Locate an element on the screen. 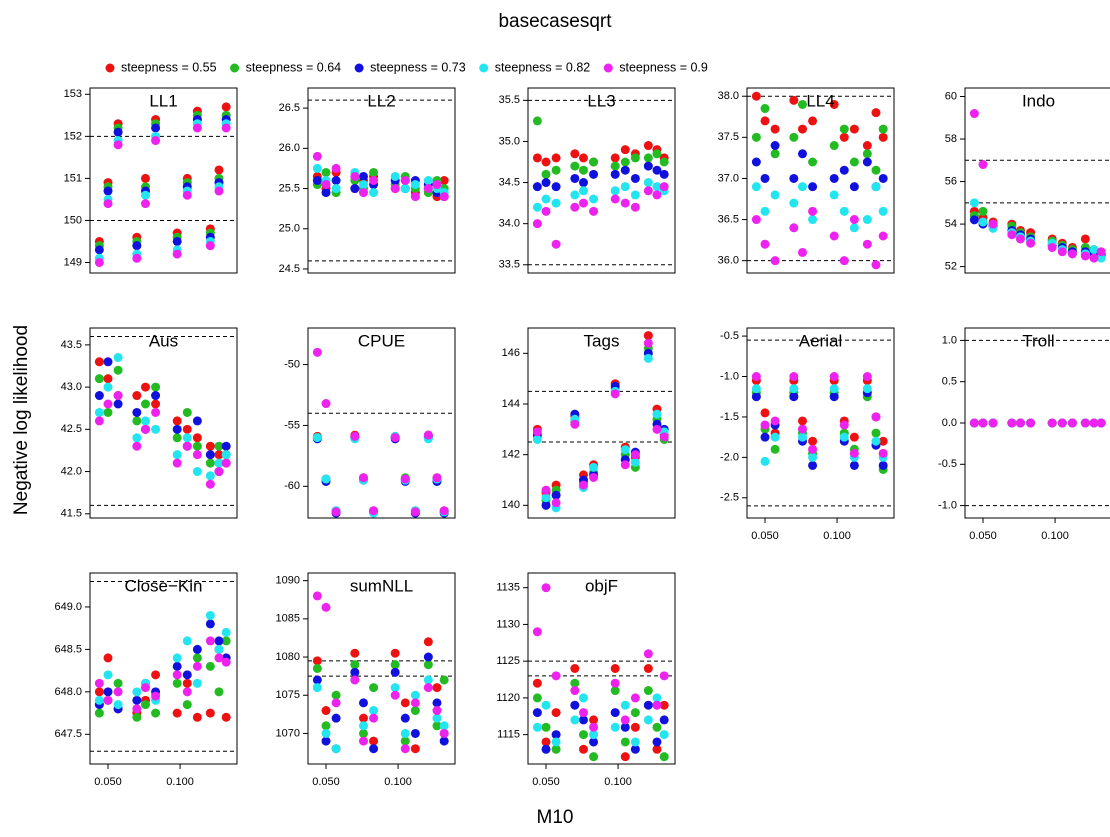 This screenshot has width=1110, height=837. panel-title: LL2 is located at coordinates (381, 100).